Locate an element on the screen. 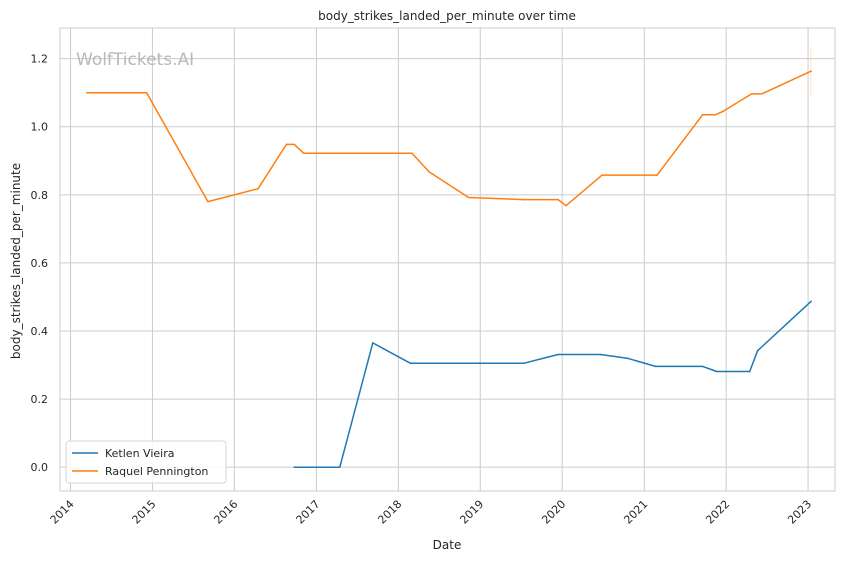  y-tick-label: 0.0 is located at coordinates (40, 467).